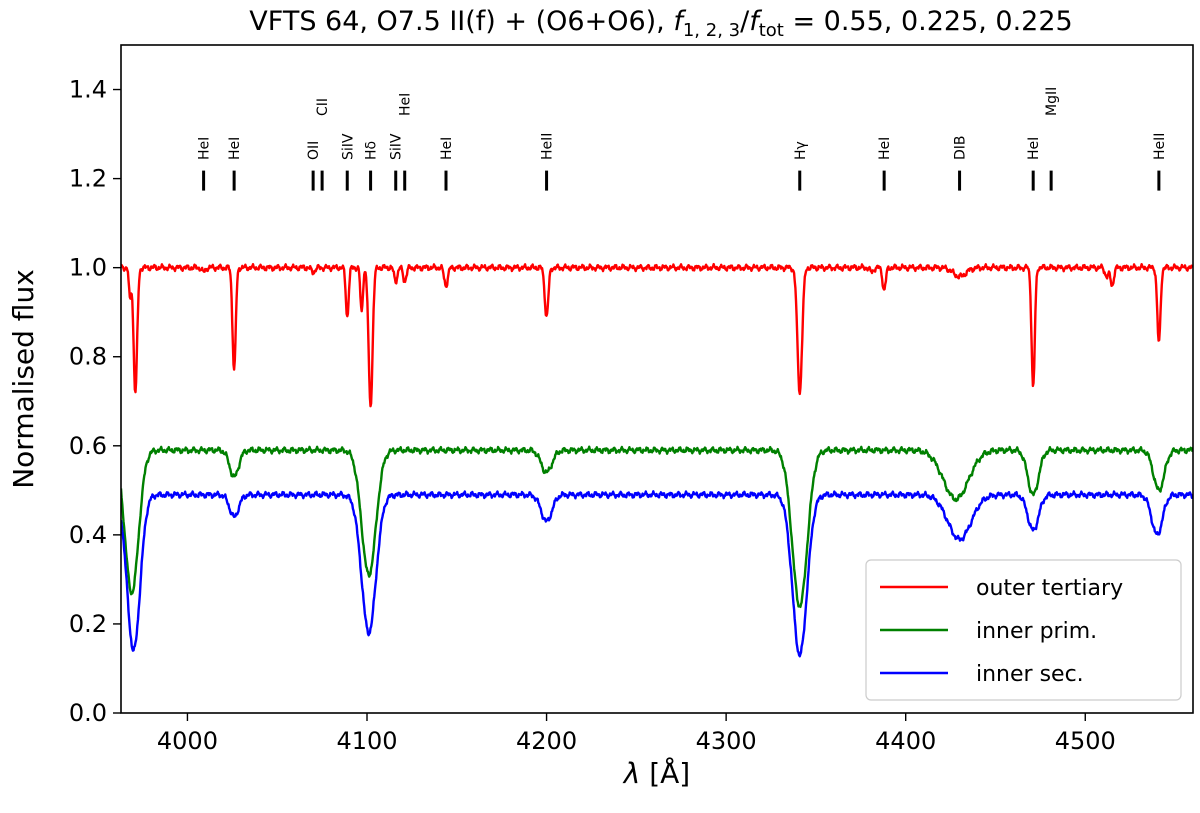  What do you see at coordinates (665, 773) in the screenshot?
I see `x-axis-unit: [Å]` at bounding box center [665, 773].